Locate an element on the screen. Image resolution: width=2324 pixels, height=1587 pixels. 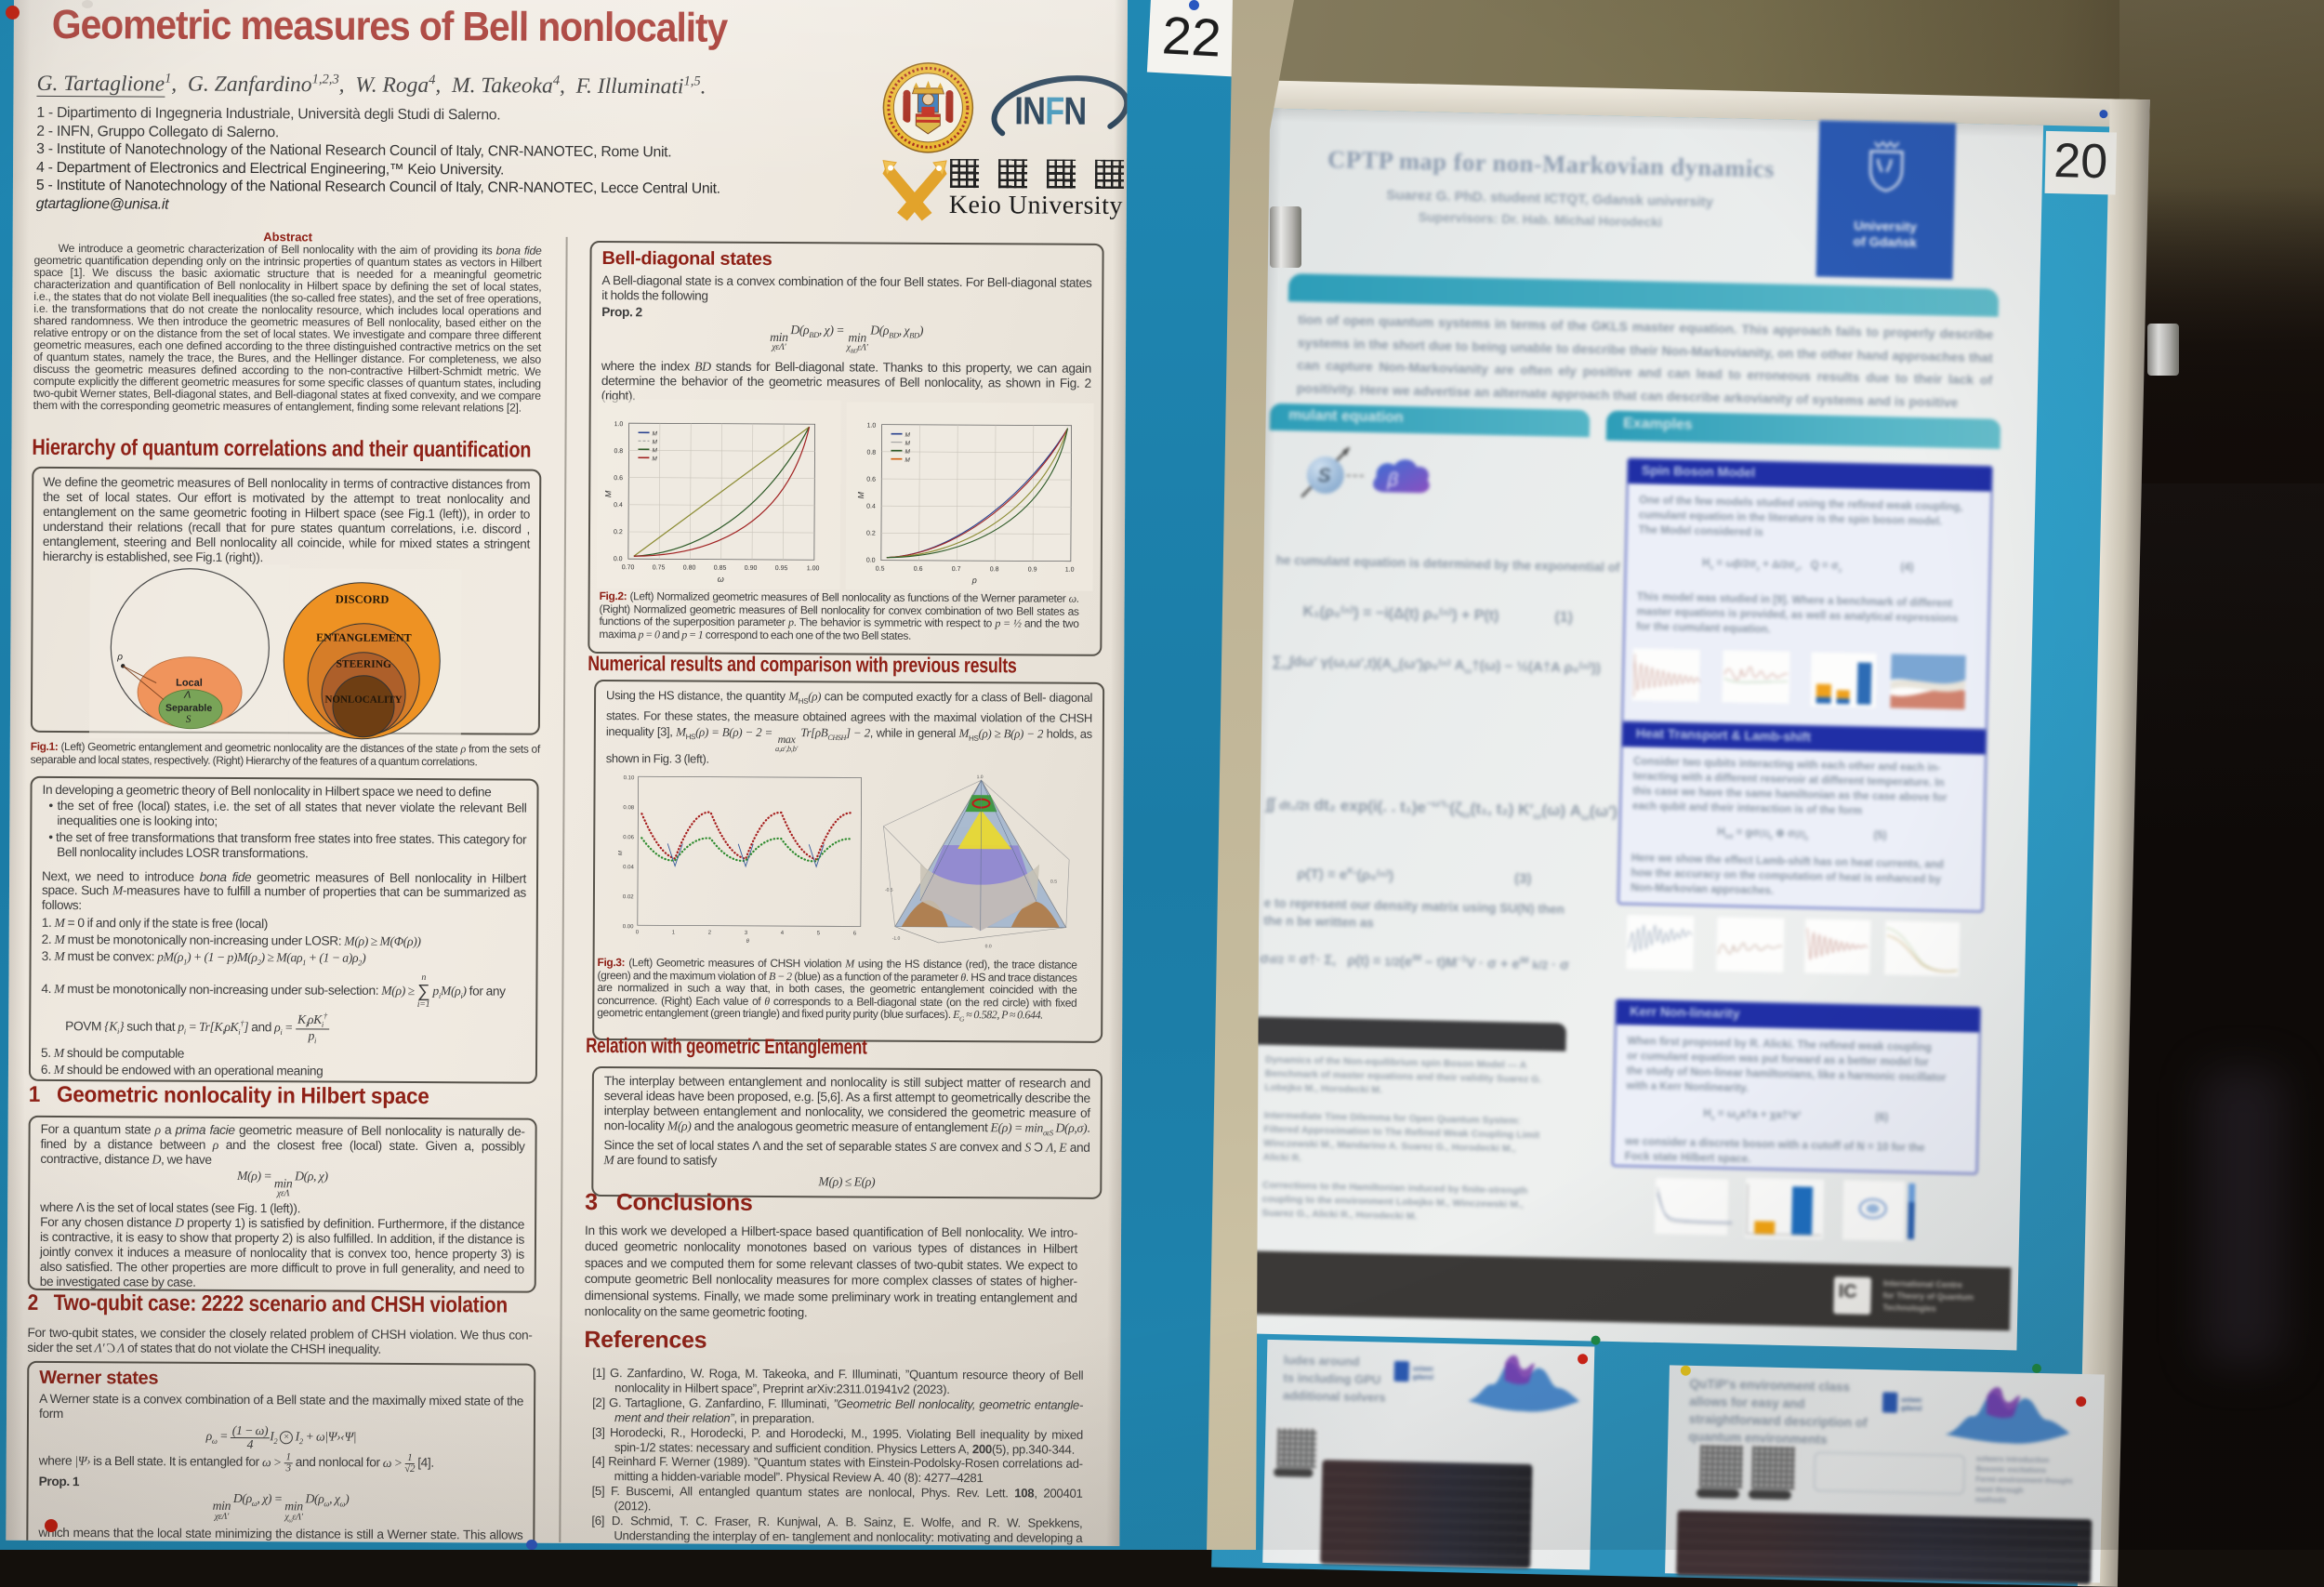
svg-text: β is located at coordinates (1392, 479).